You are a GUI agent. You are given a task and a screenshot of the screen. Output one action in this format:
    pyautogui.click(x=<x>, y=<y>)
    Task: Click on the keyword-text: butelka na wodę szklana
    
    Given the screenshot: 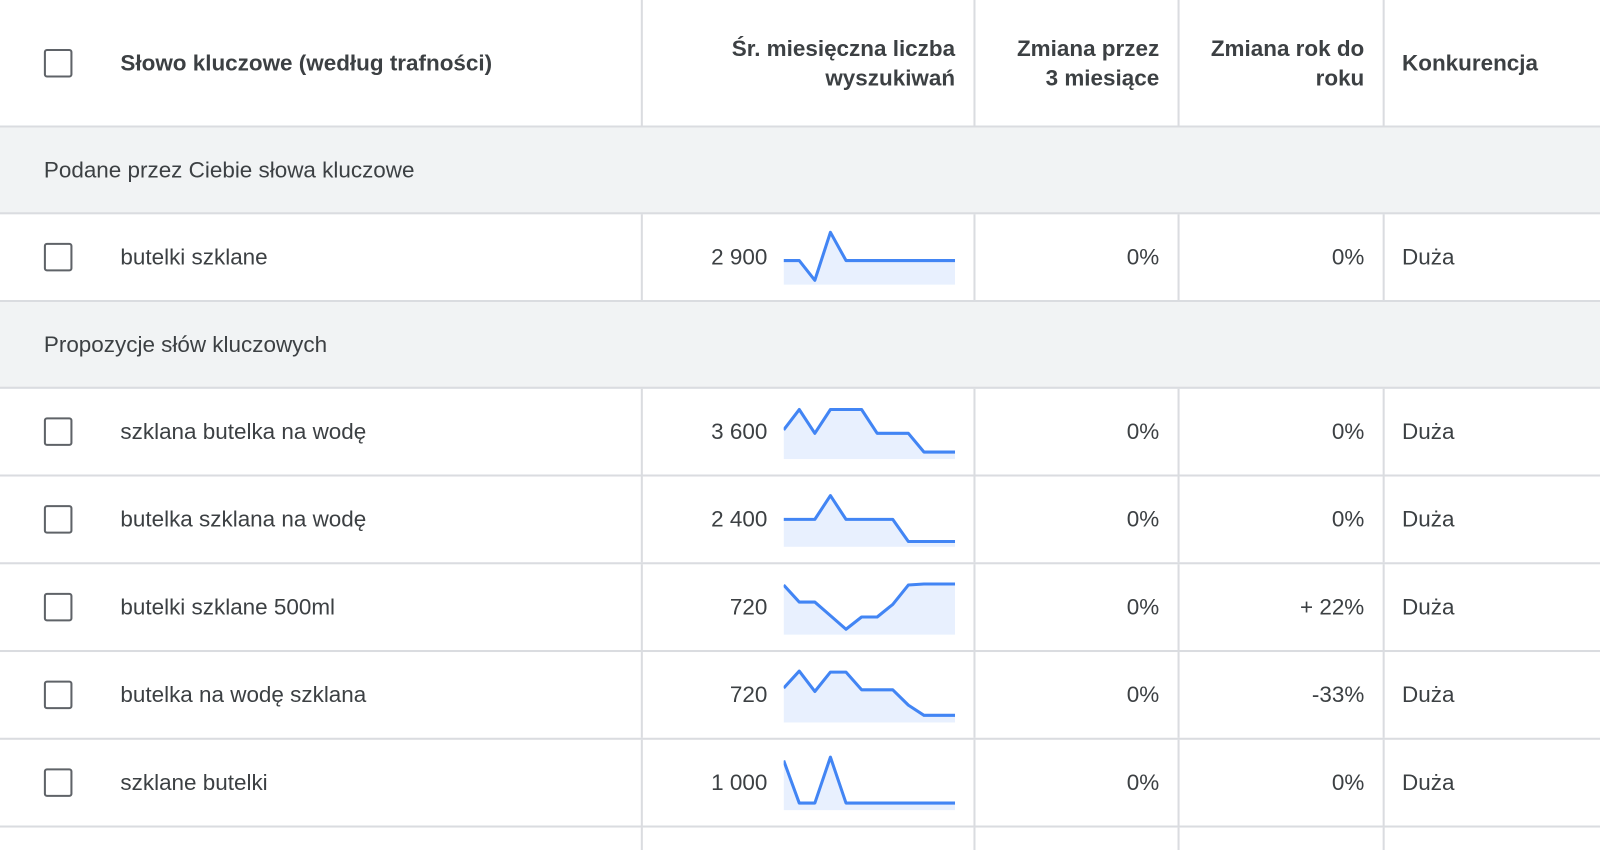 What is the action you would take?
    pyautogui.click(x=243, y=694)
    